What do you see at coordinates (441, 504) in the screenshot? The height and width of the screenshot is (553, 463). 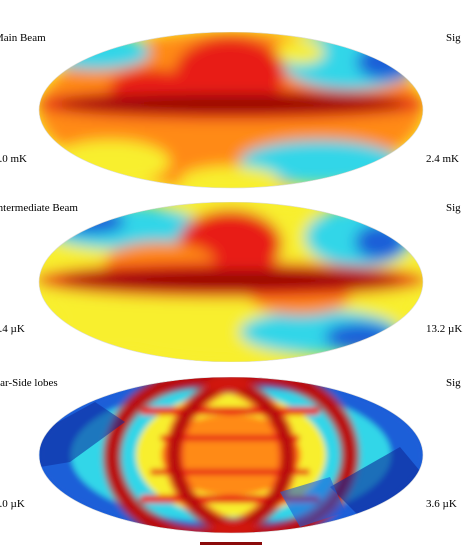 I see `max-label: 3.6 µK` at bounding box center [441, 504].